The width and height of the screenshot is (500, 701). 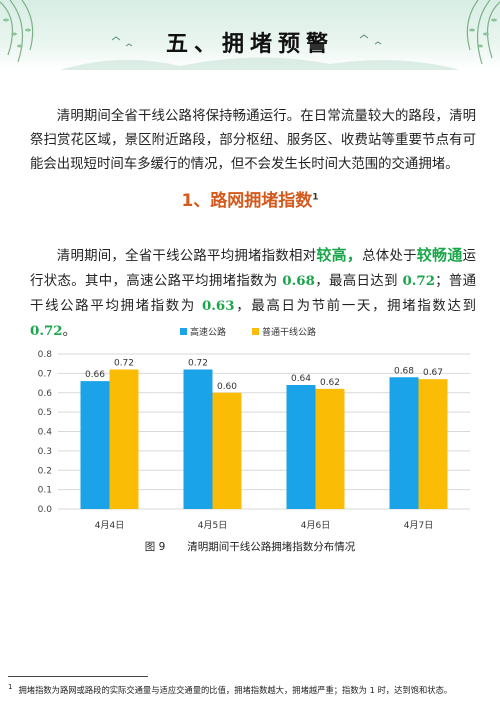 I want to click on figure-caption: 图 9 清明期间干线公路拥堵指数分布情况, so click(x=250, y=547).